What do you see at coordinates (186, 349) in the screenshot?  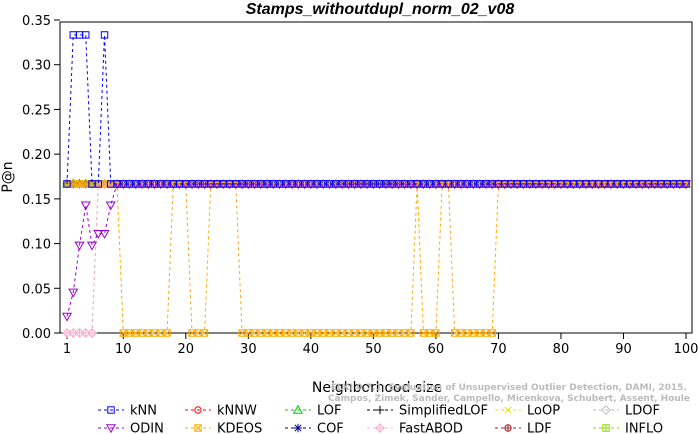 I see `x-tick-label: 20` at bounding box center [186, 349].